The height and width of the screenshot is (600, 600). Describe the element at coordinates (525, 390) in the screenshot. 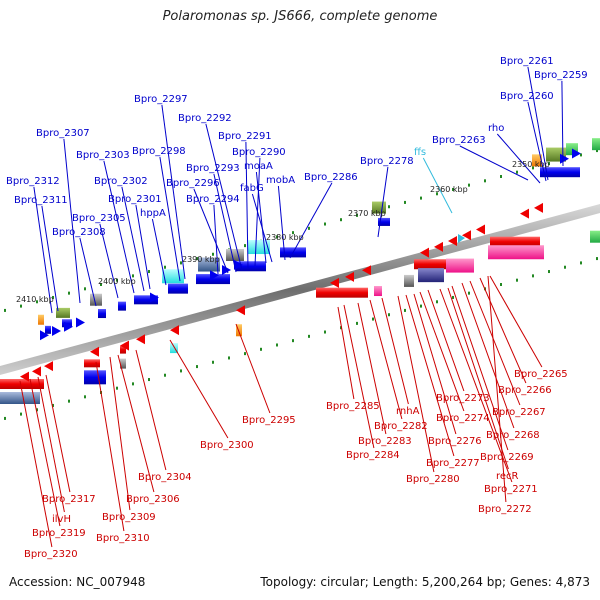

I see `reverse-gene-label: Bpro_2266` at that location.